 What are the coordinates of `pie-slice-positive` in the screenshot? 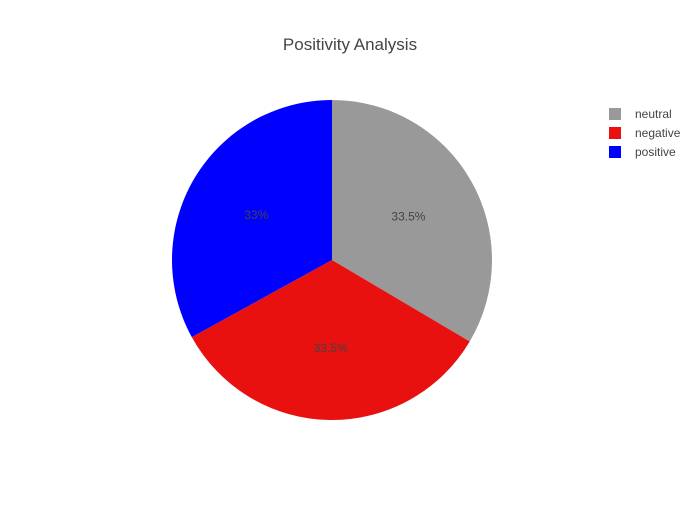 It's located at (251, 219).